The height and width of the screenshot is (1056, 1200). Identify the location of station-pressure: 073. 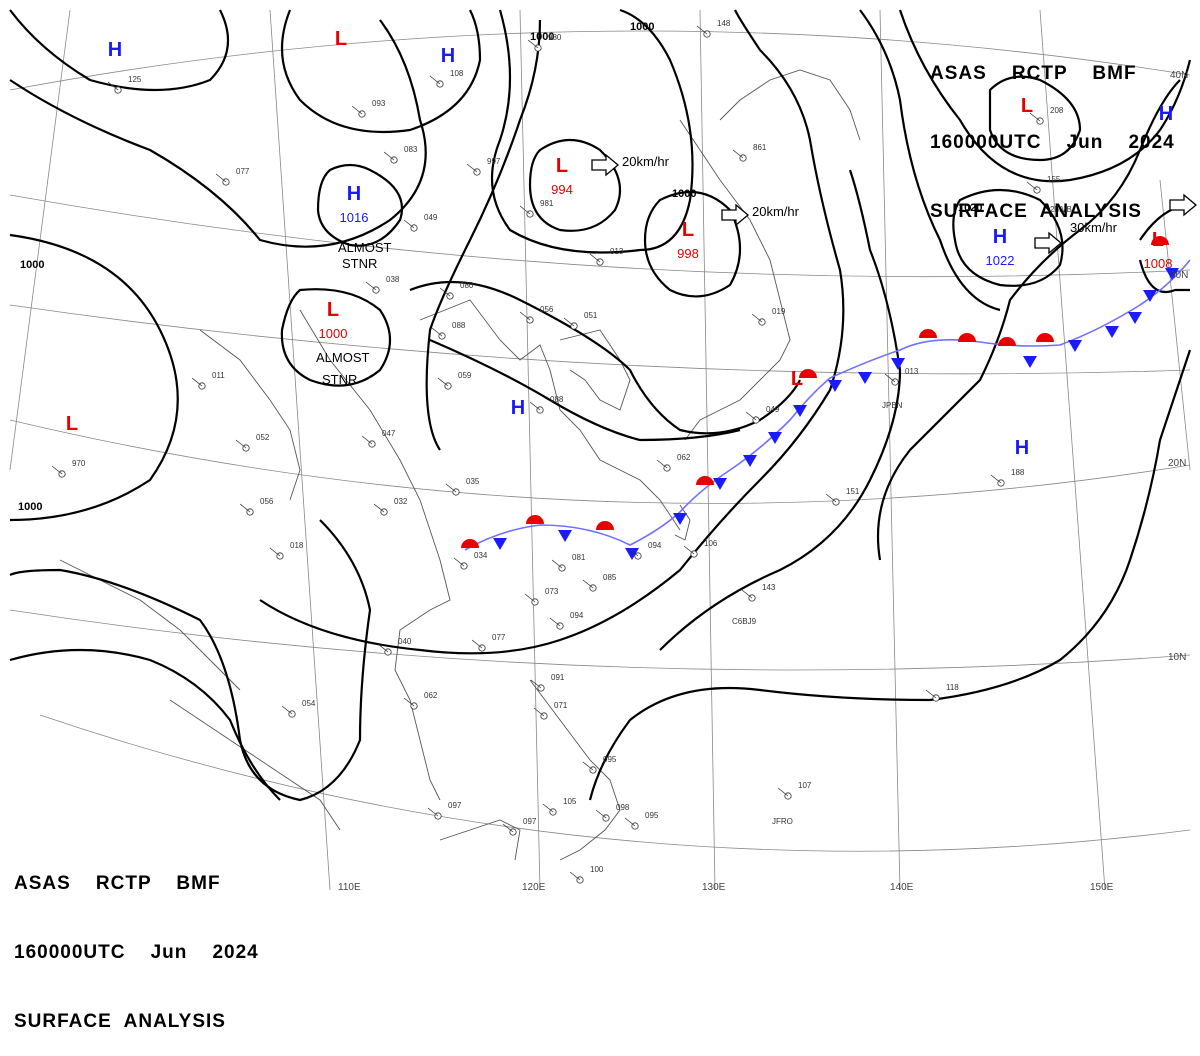
(552, 591).